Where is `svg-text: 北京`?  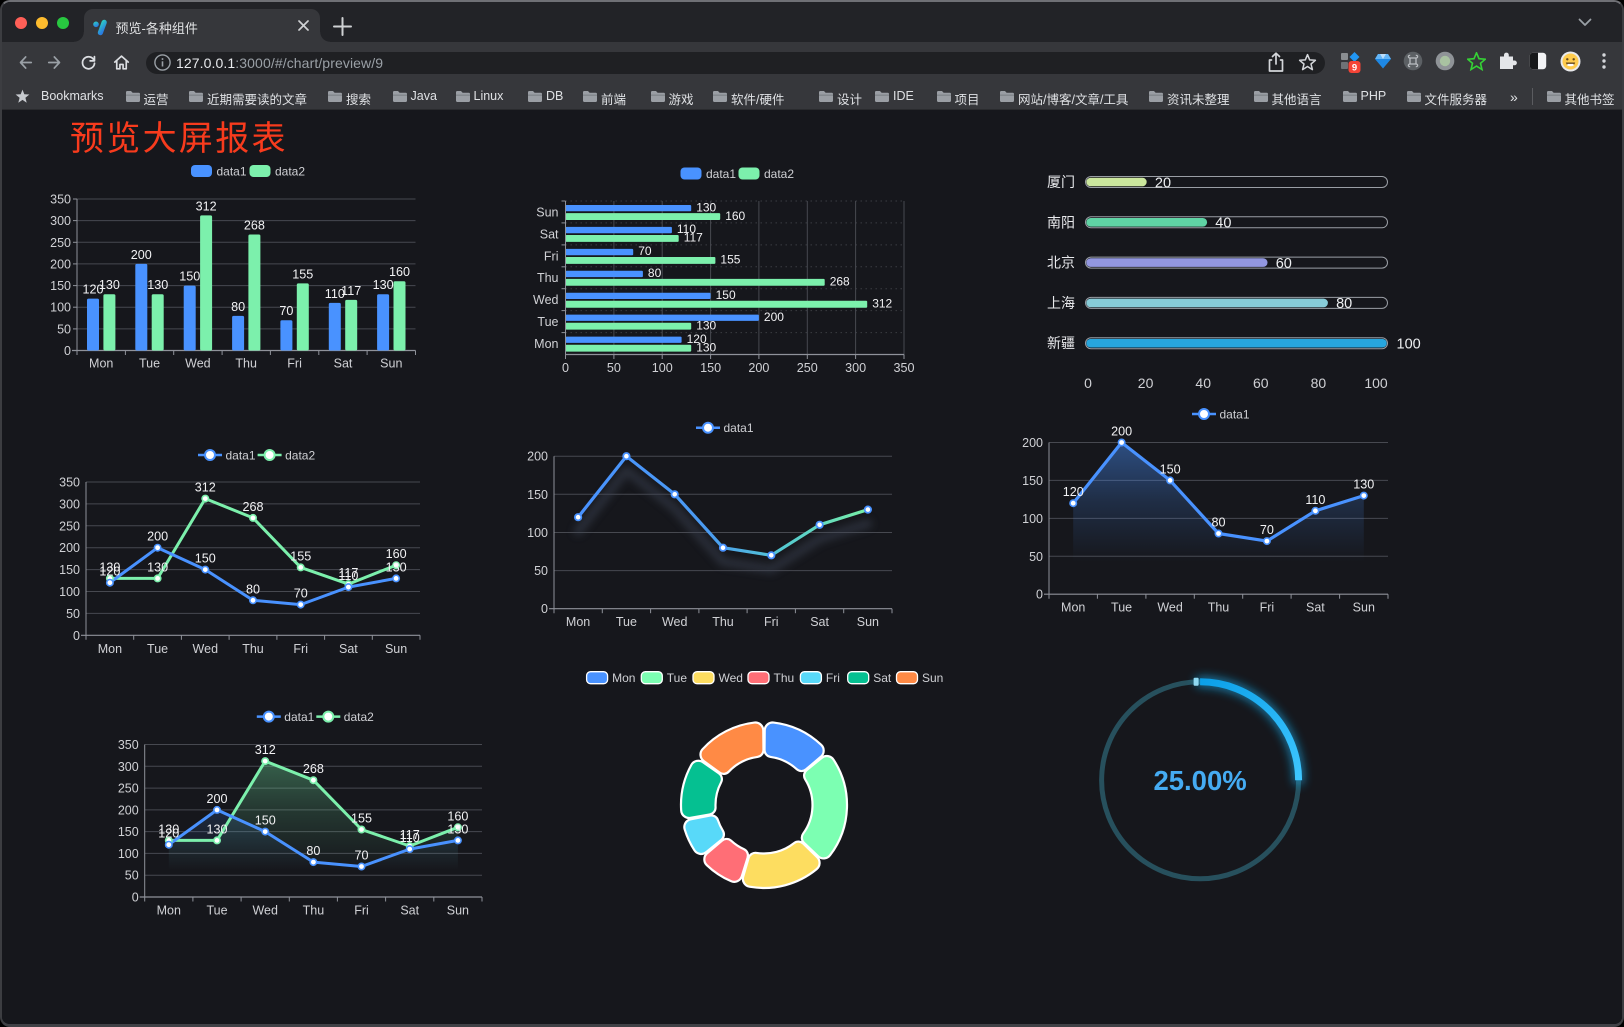 svg-text: 北京 is located at coordinates (1061, 263).